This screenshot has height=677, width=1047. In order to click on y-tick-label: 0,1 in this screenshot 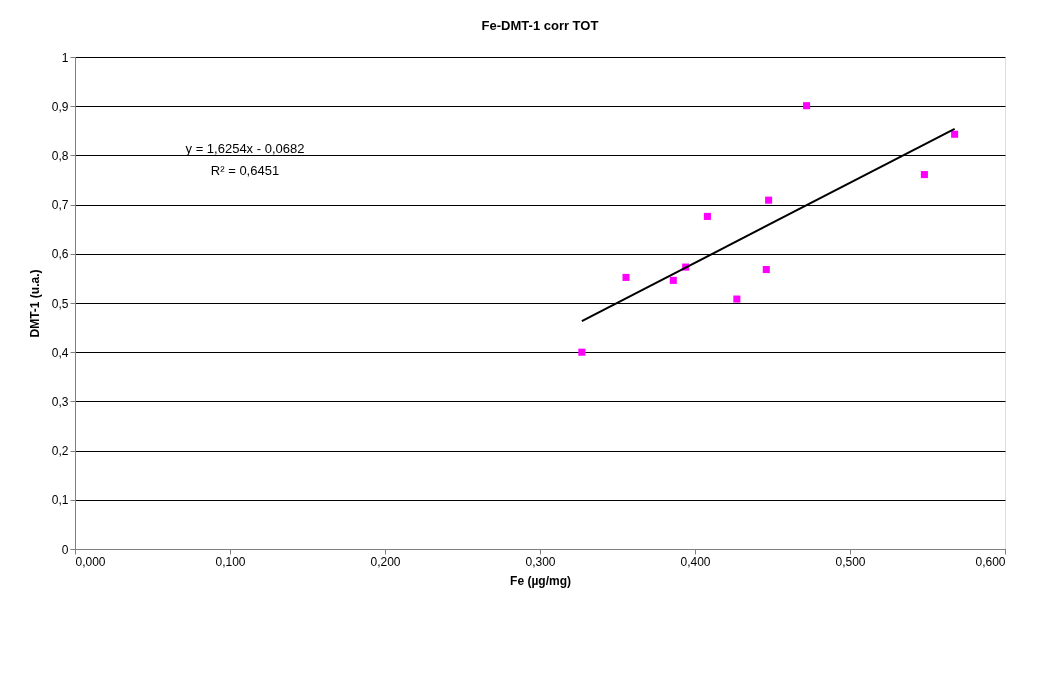, I will do `click(60, 500)`.